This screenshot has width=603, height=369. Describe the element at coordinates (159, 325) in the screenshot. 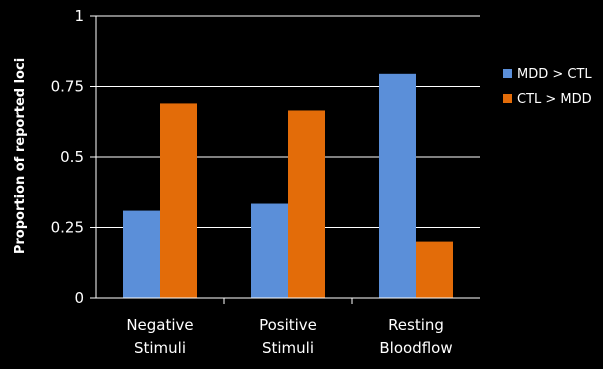

I see `x-category-label: Negative` at that location.